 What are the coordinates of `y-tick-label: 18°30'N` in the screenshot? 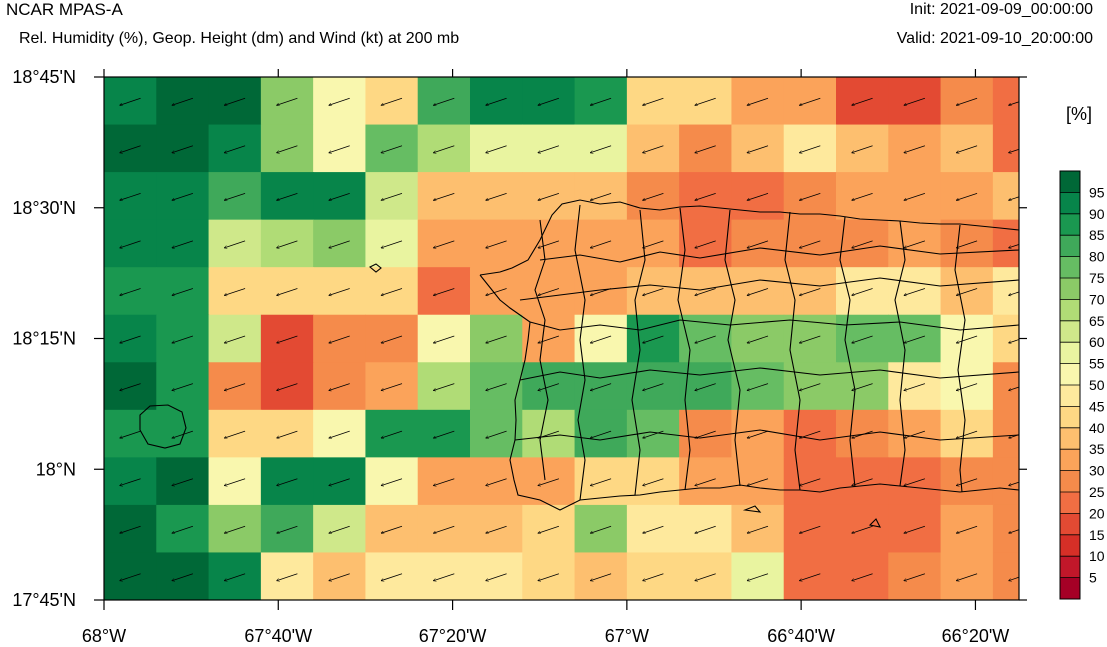 It's located at (44, 208).